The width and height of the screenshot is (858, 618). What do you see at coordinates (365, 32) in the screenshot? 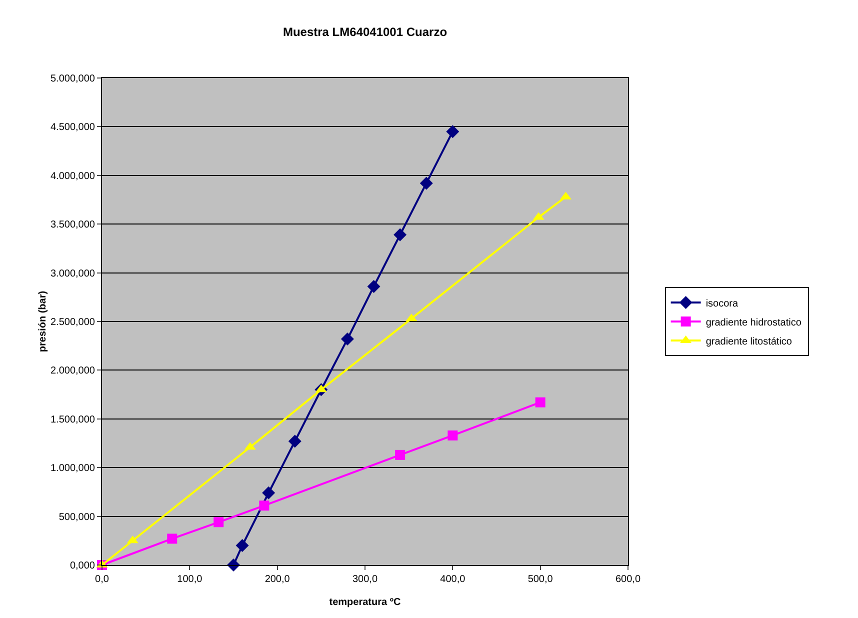
I see `chart-title: Muestra LM64041001 Cuarzo` at bounding box center [365, 32].